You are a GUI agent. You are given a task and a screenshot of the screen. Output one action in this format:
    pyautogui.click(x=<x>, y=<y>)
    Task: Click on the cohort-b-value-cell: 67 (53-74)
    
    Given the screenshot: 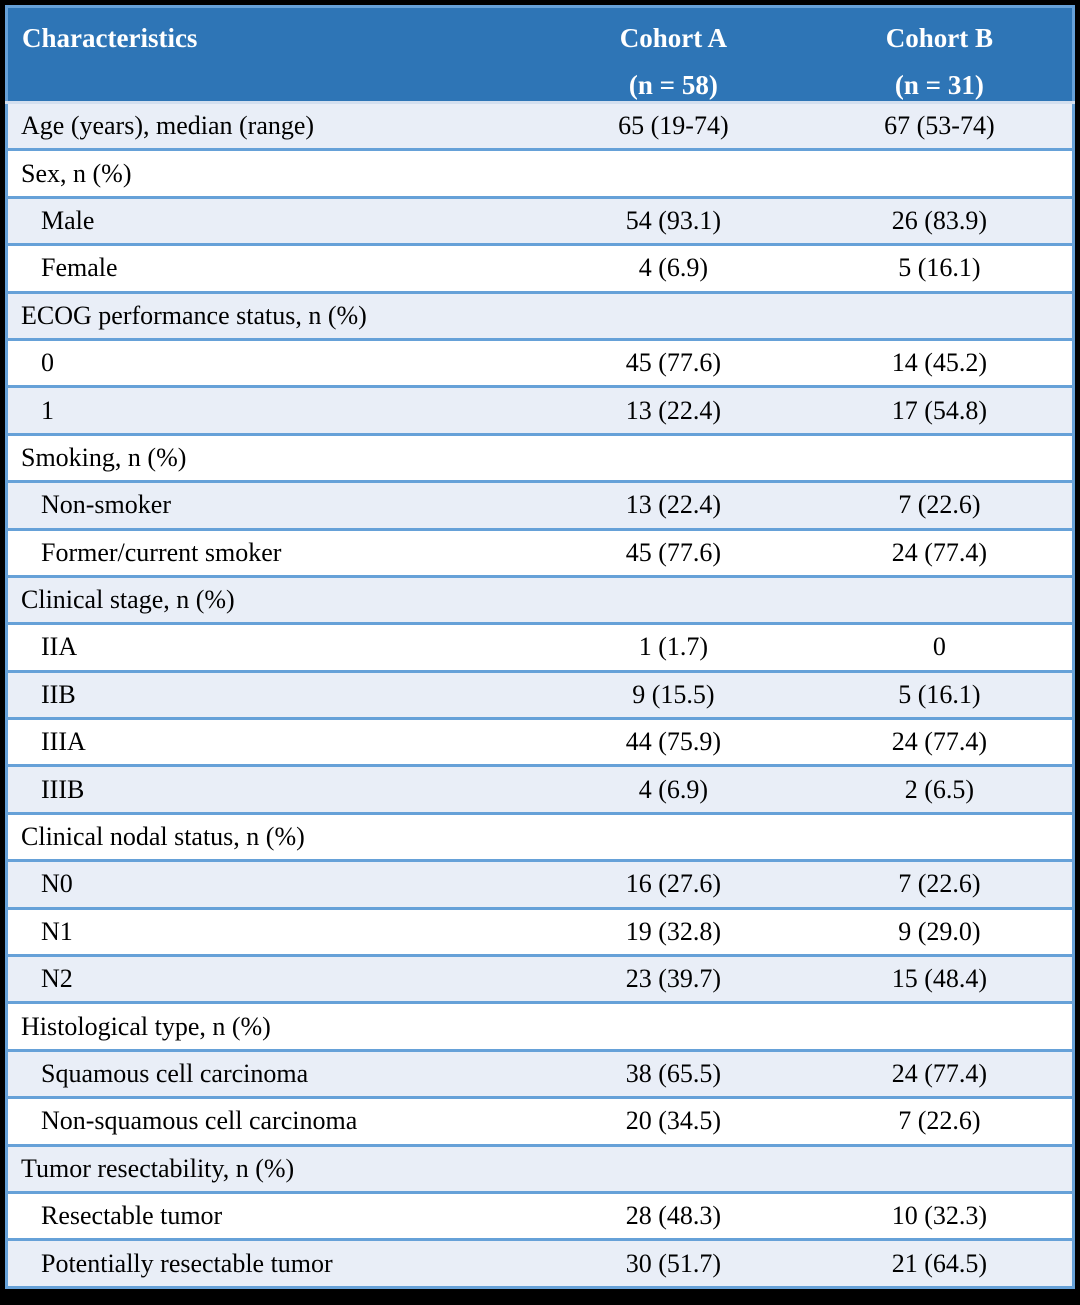 What is the action you would take?
    pyautogui.click(x=940, y=125)
    